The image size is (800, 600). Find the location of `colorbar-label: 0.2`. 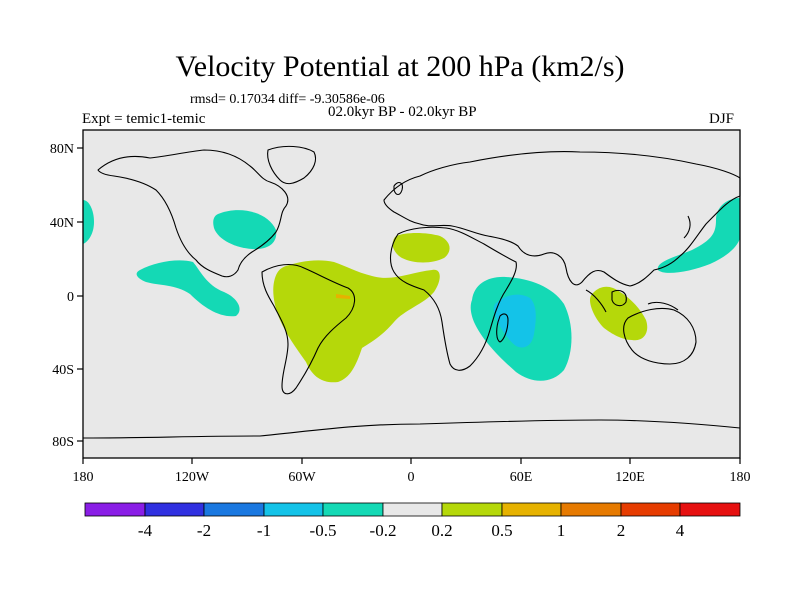

colorbar-label: 0.2 is located at coordinates (441, 530).